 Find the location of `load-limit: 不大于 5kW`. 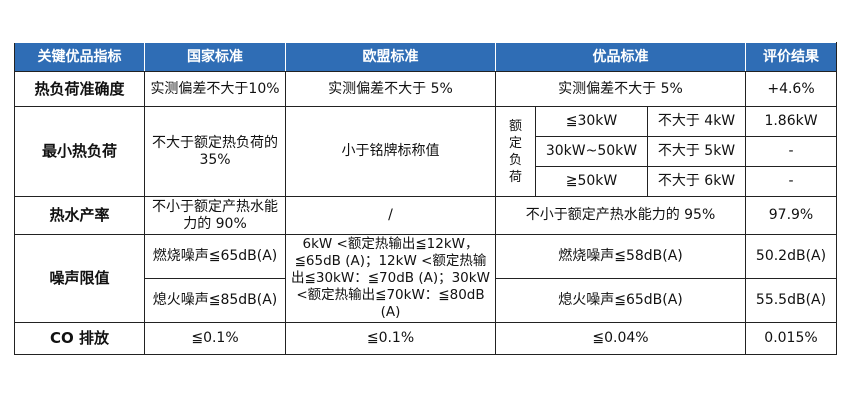

load-limit: 不大于 5kW is located at coordinates (696, 151).